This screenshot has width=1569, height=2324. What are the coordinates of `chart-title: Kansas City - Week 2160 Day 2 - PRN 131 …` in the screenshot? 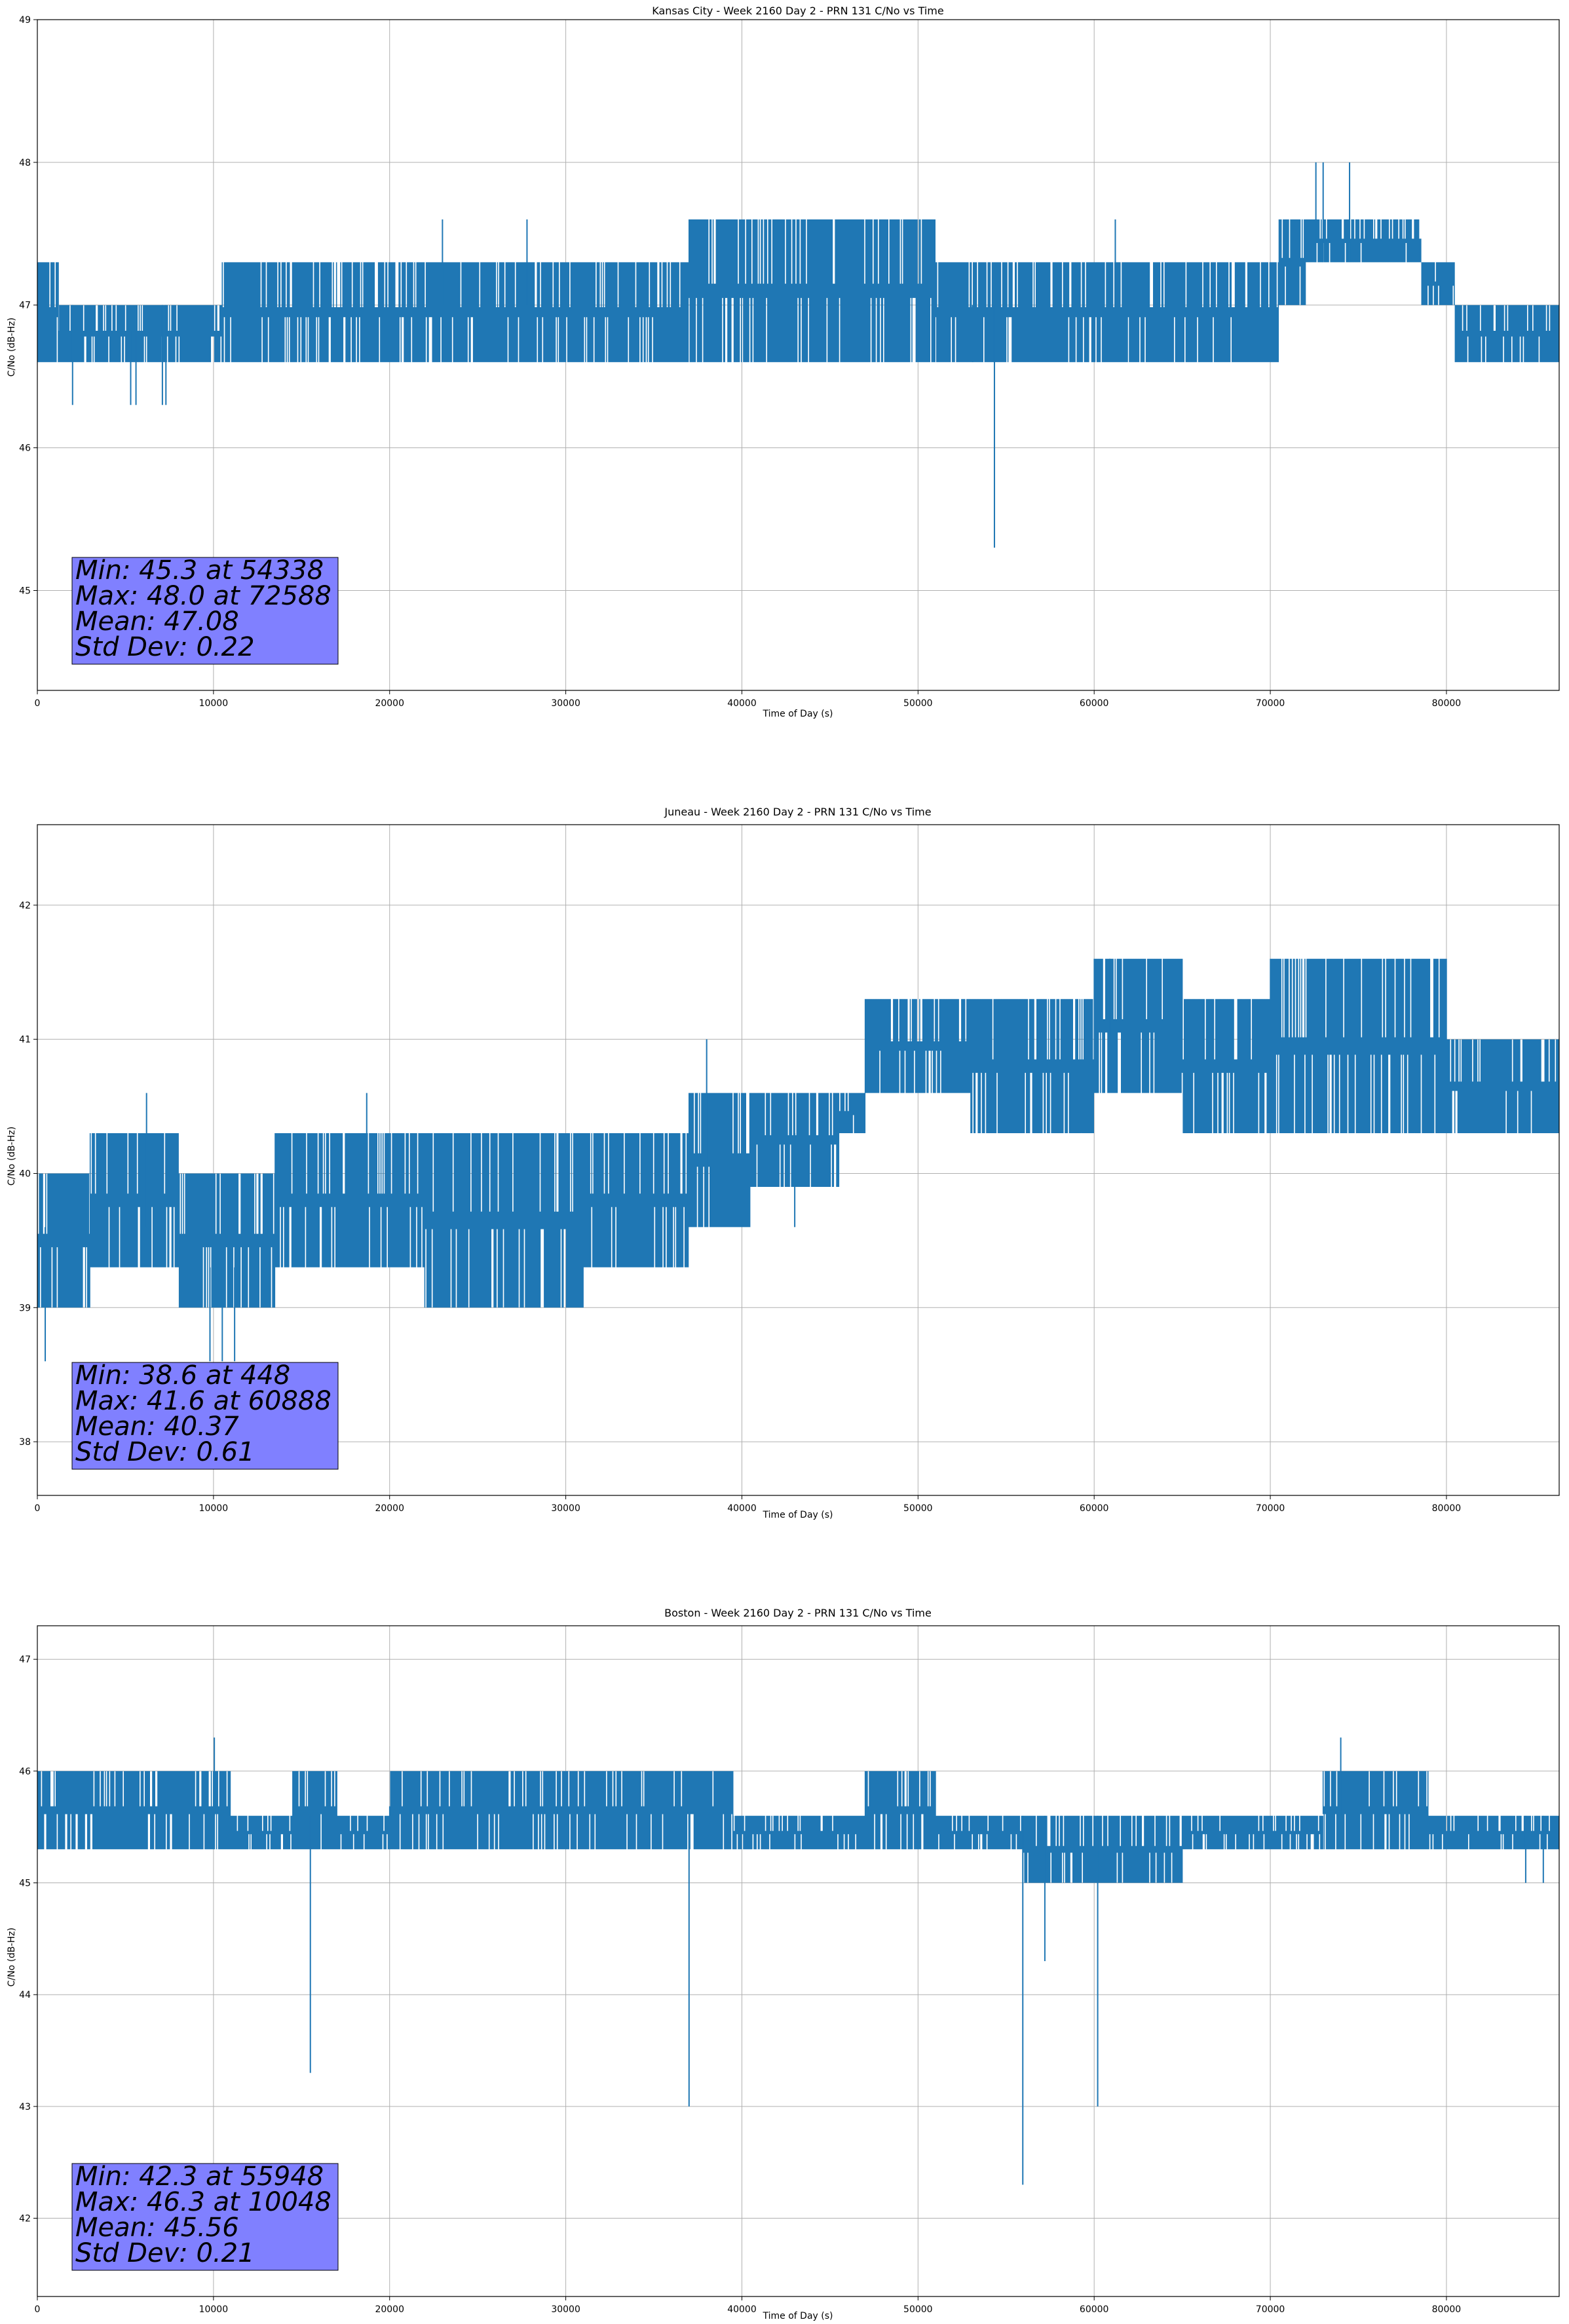 It's located at (797, 11).